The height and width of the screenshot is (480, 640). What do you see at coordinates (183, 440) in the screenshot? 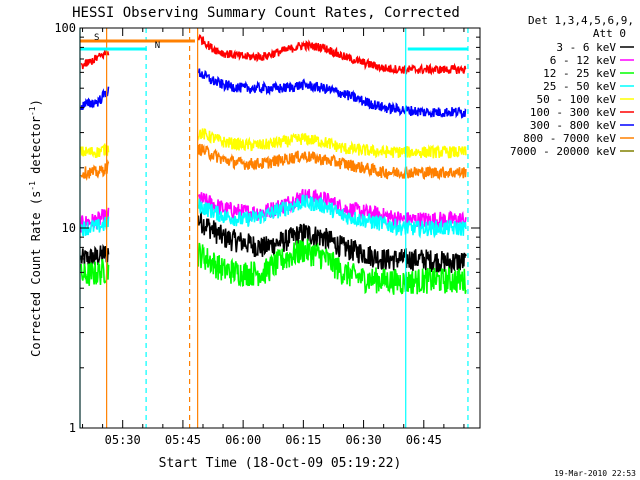
I see `x-tick-label-1: 05:45` at bounding box center [183, 440].